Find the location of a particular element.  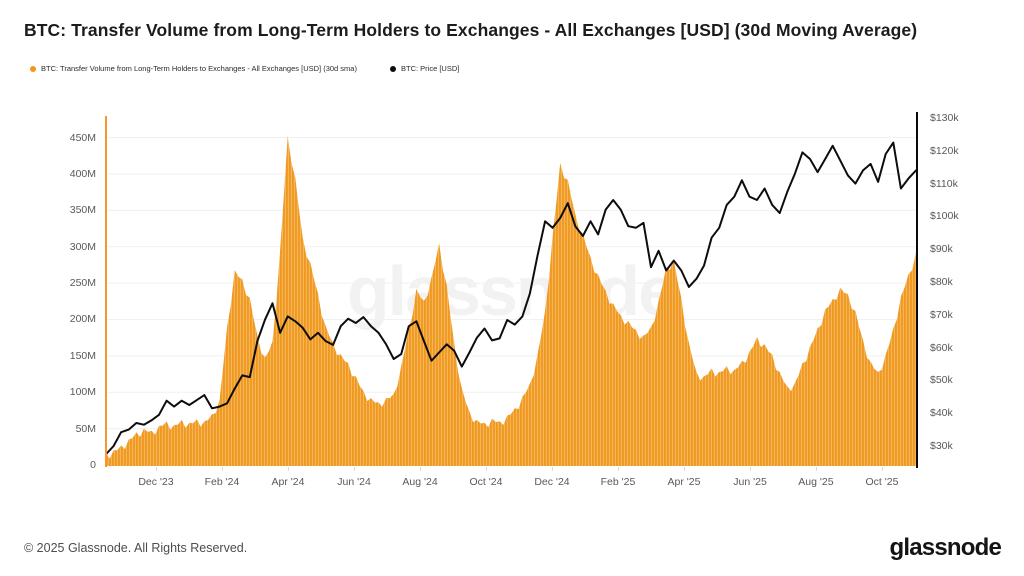

left-axis-tick-label: 50M is located at coordinates (85, 428).